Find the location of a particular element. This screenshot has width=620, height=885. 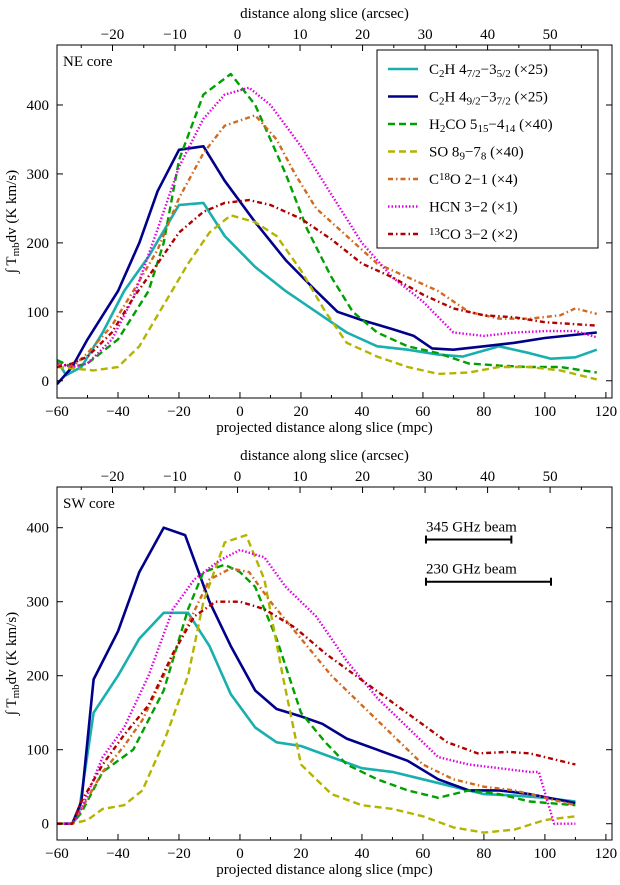

legend-box is located at coordinates (487, 149).